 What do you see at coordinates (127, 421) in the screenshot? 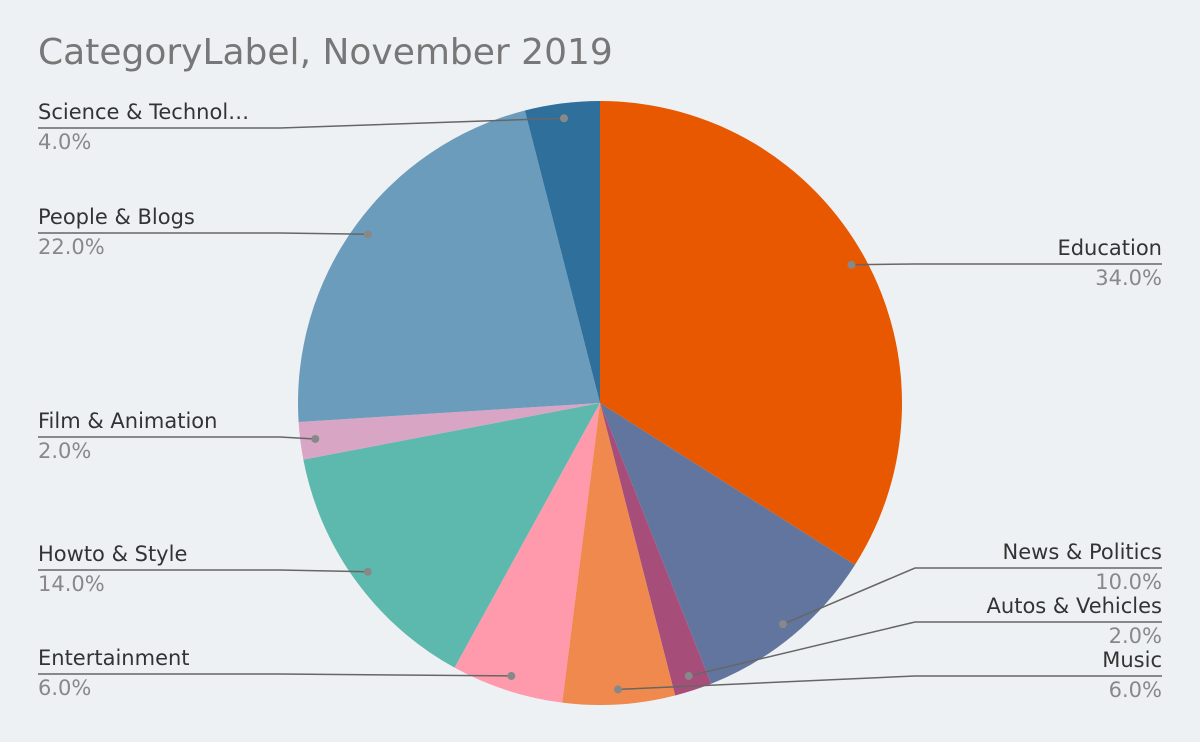
I see `slice-label: Film & Animation` at bounding box center [127, 421].